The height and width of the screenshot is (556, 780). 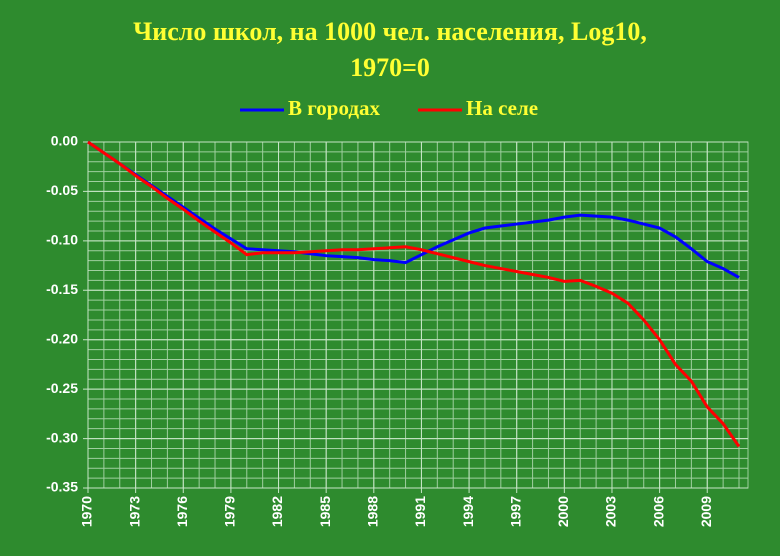 I want to click on y-tick-label: 0.00, so click(x=64, y=141).